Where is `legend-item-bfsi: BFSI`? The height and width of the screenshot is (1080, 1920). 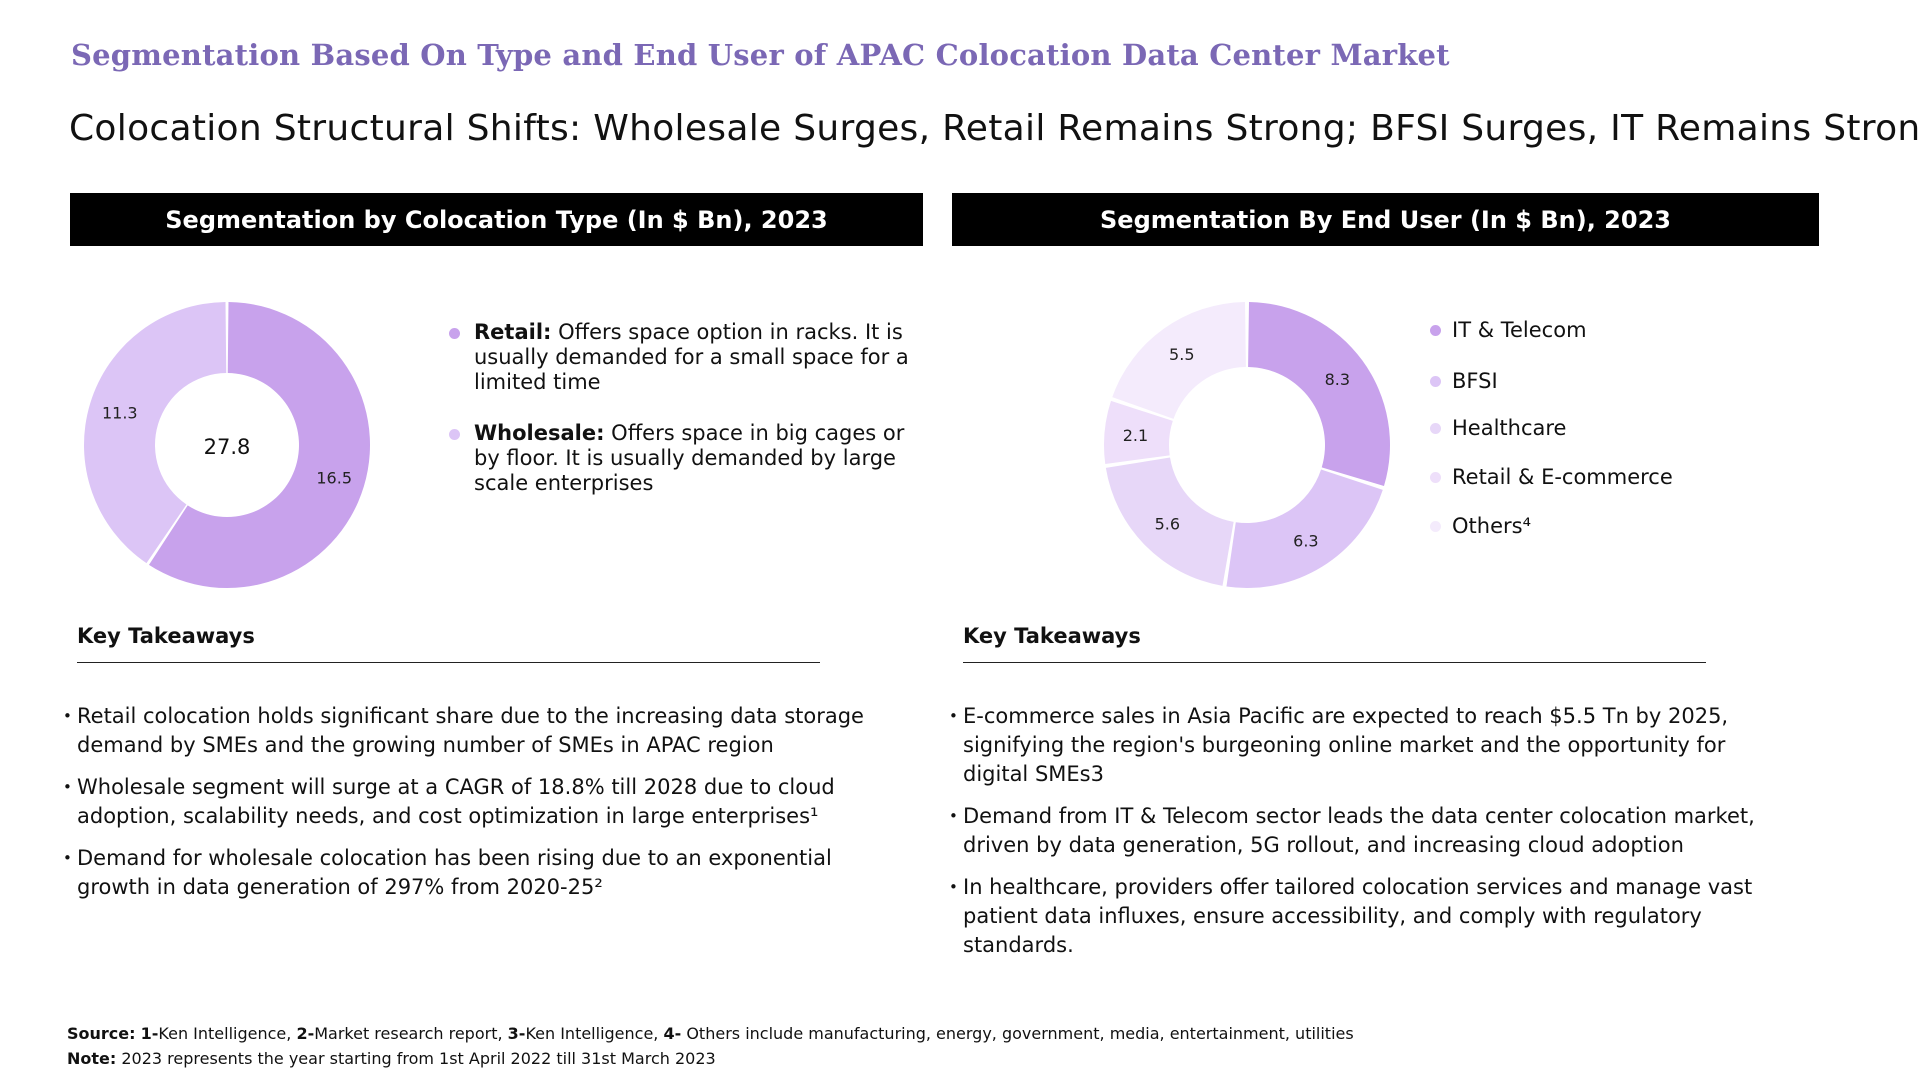 legend-item-bfsi: BFSI is located at coordinates (1464, 381).